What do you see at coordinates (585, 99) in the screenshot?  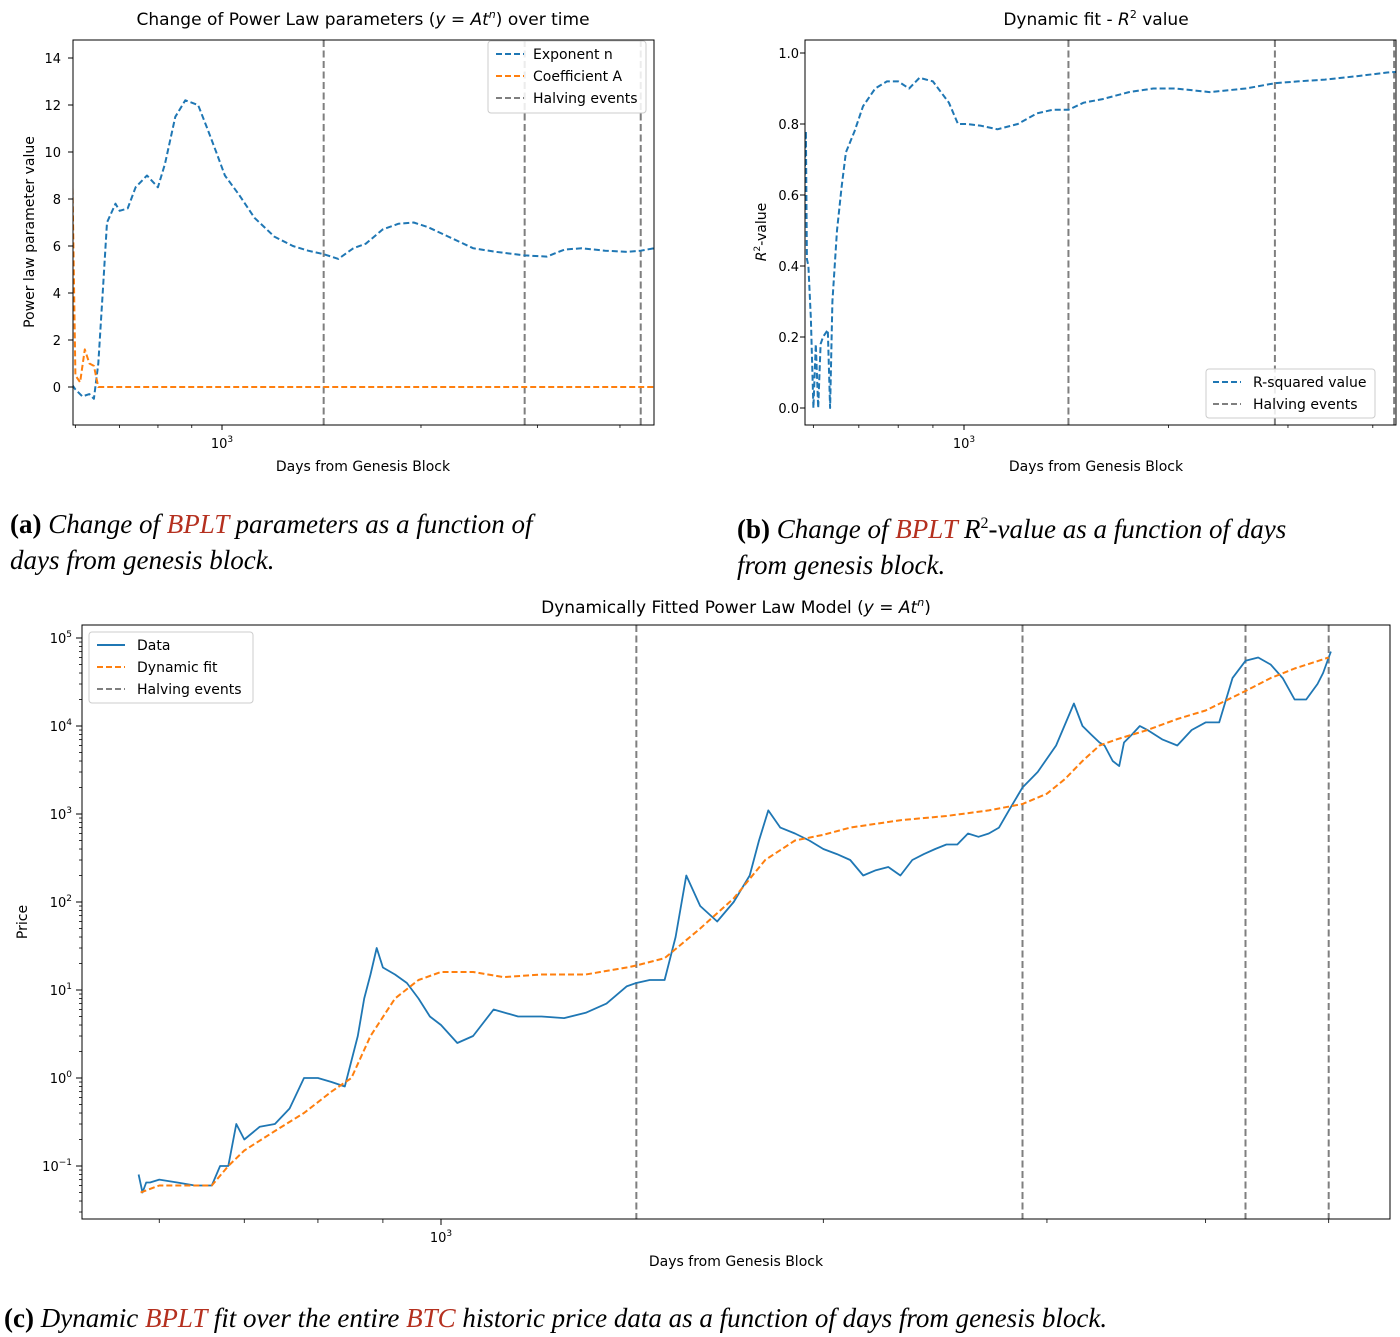 I see `chart-a-legend-label-halving: Halving events` at bounding box center [585, 99].